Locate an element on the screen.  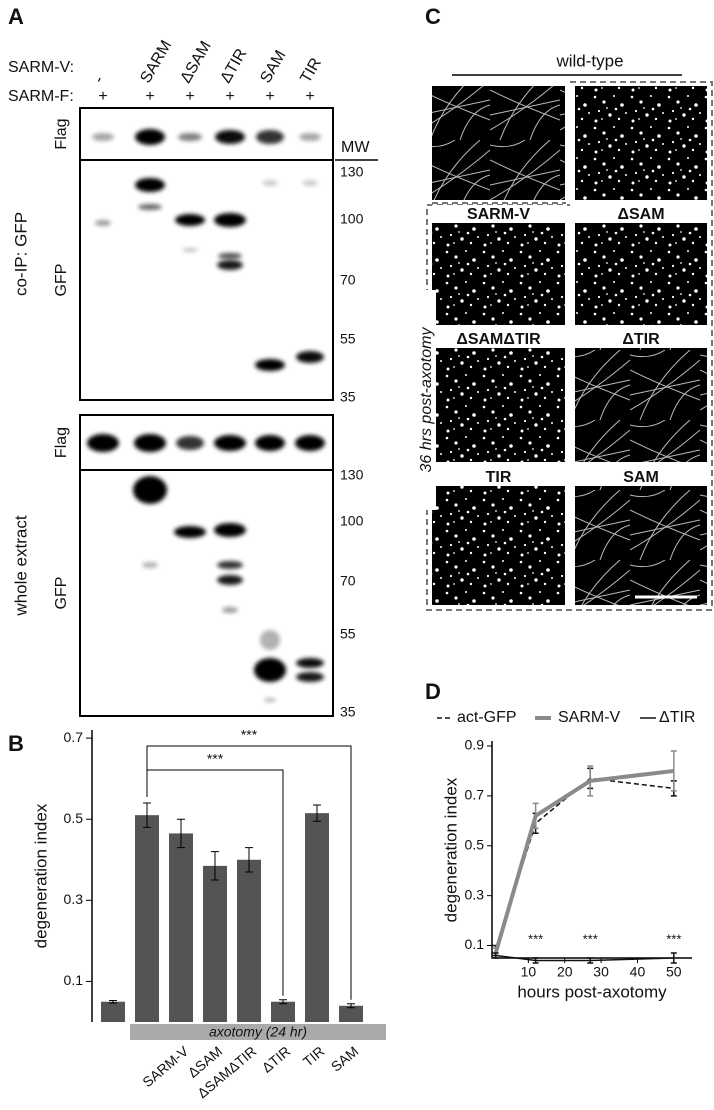
blot-title: co-IP: GFP is located at coordinates (20, 254).